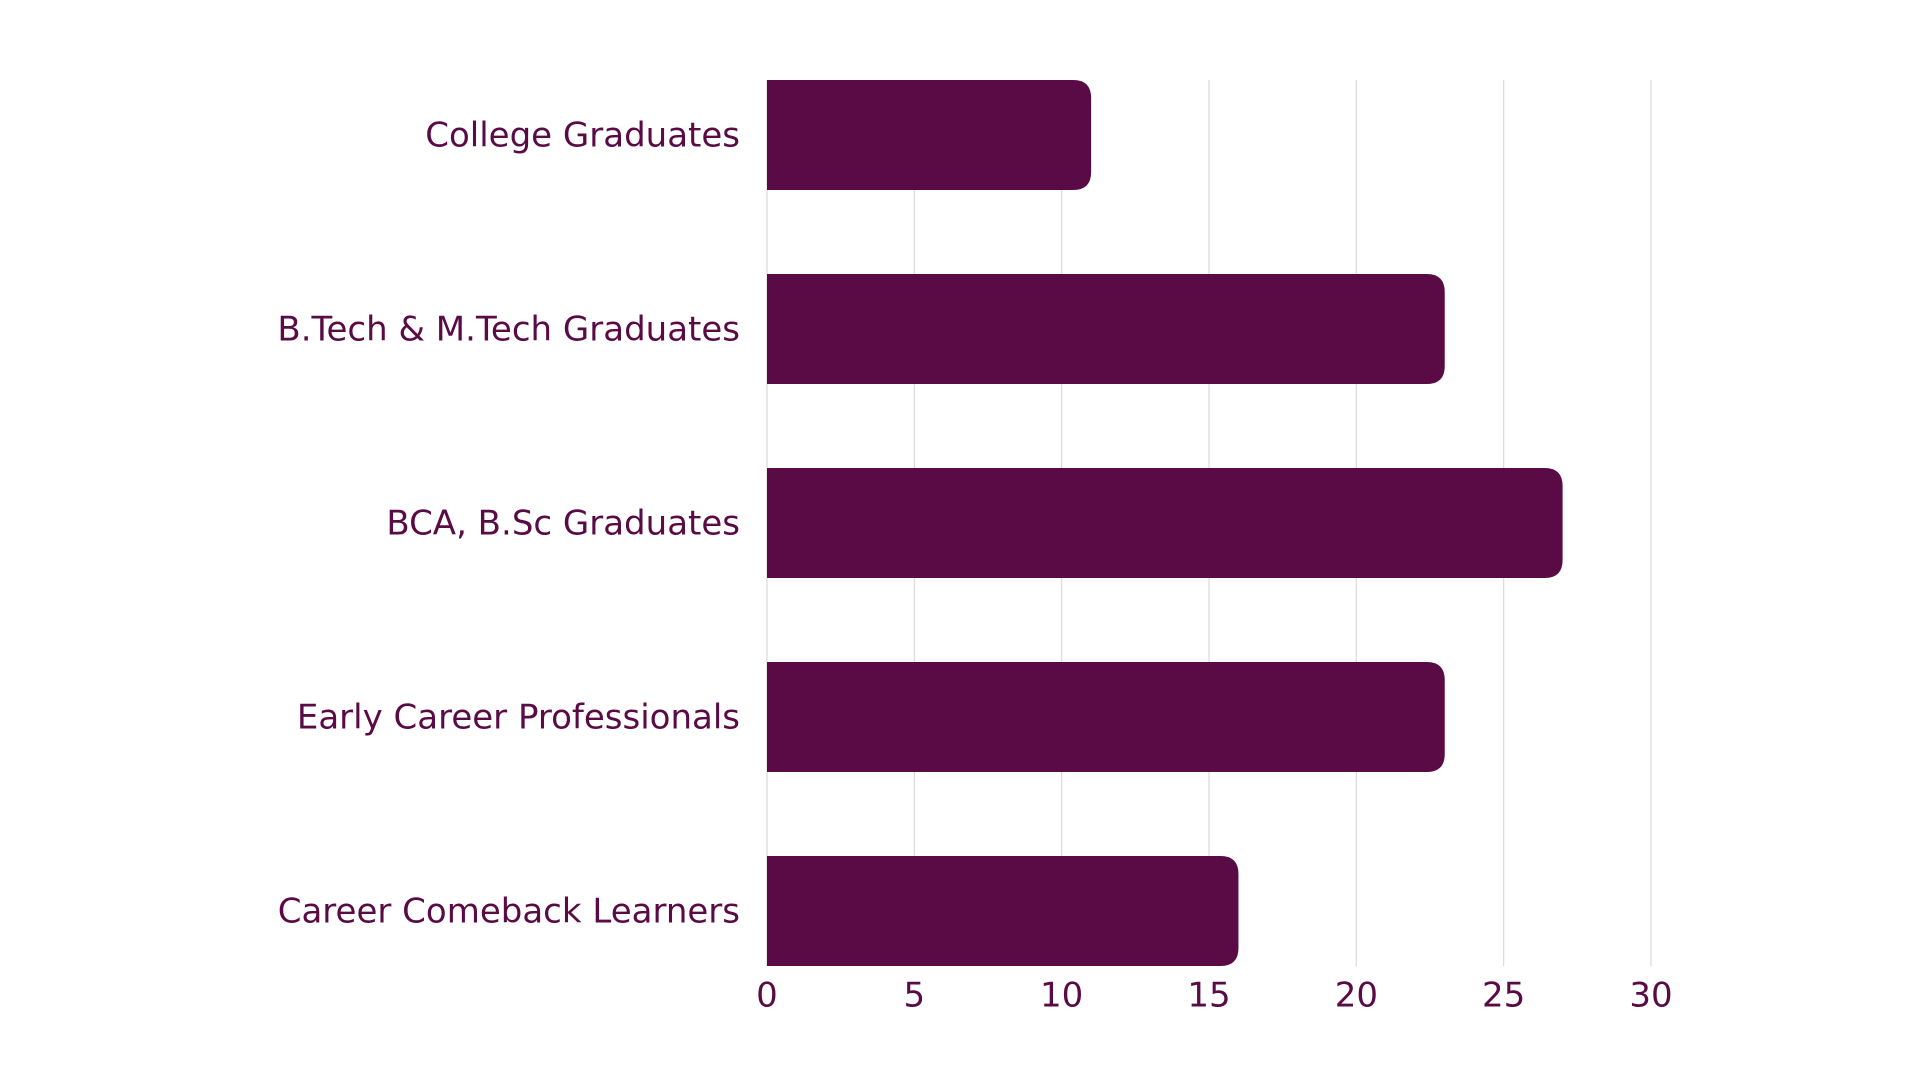 This screenshot has width=1920, height=1080. Describe the element at coordinates (1503, 996) in the screenshot. I see `x-tick-label: 25` at that location.